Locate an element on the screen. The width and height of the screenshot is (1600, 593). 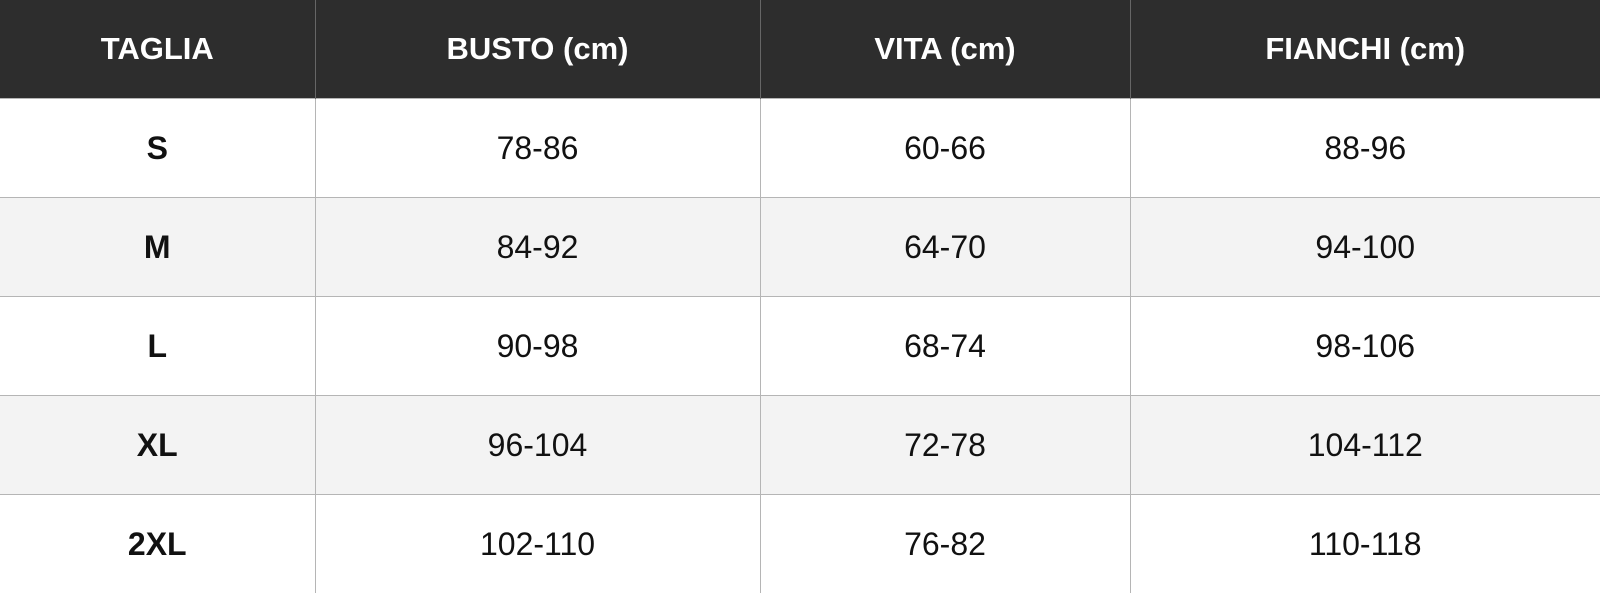
measure-cell: 60-66 is located at coordinates (945, 148).